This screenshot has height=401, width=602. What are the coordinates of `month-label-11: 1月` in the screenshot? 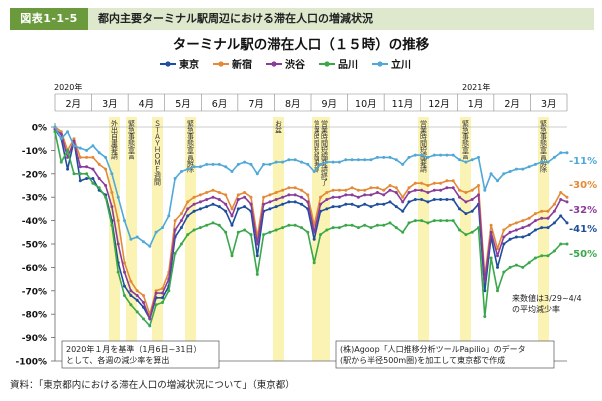 It's located at (476, 104).